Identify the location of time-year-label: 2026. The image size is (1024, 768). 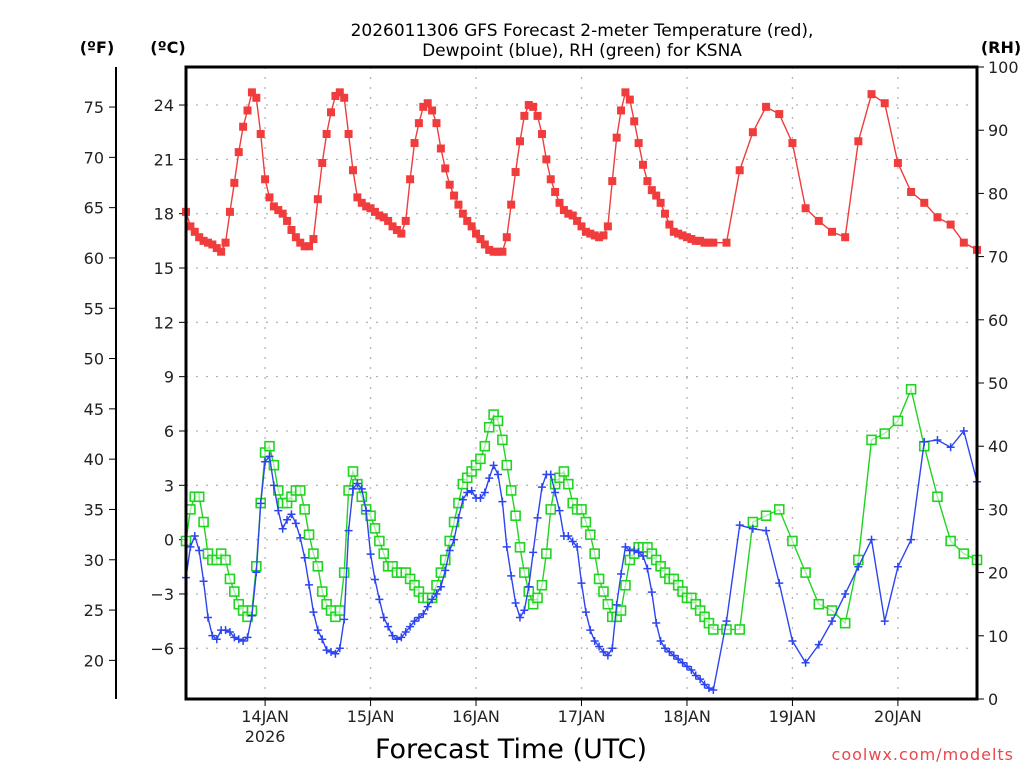
(265, 736).